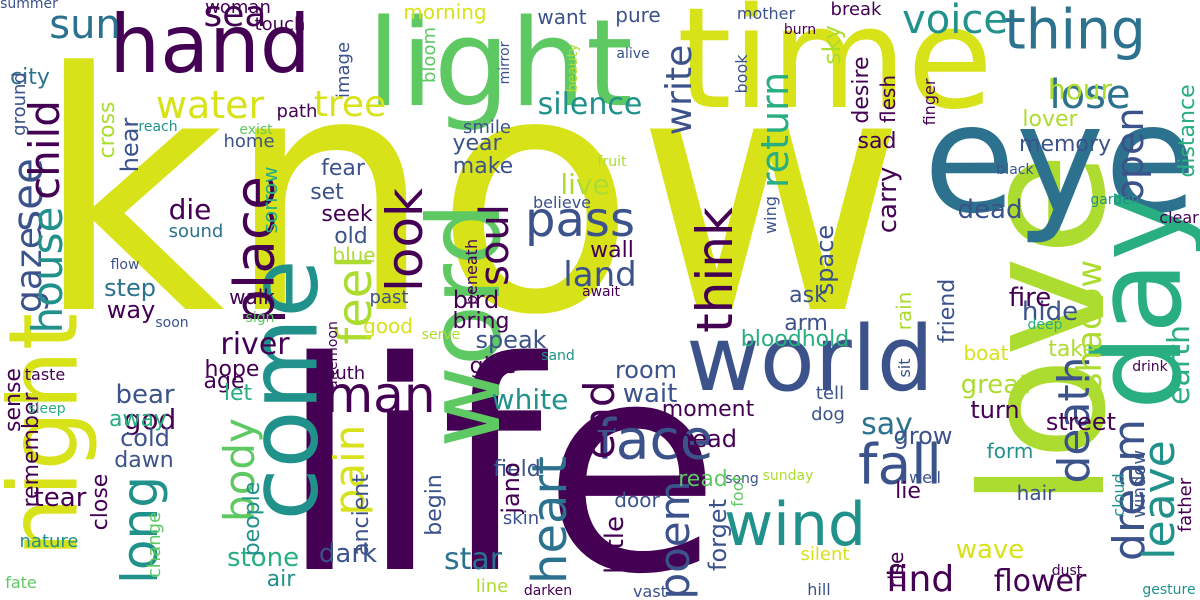  Describe the element at coordinates (1072, 349) in the screenshot. I see `cloud-word-take: take` at that location.